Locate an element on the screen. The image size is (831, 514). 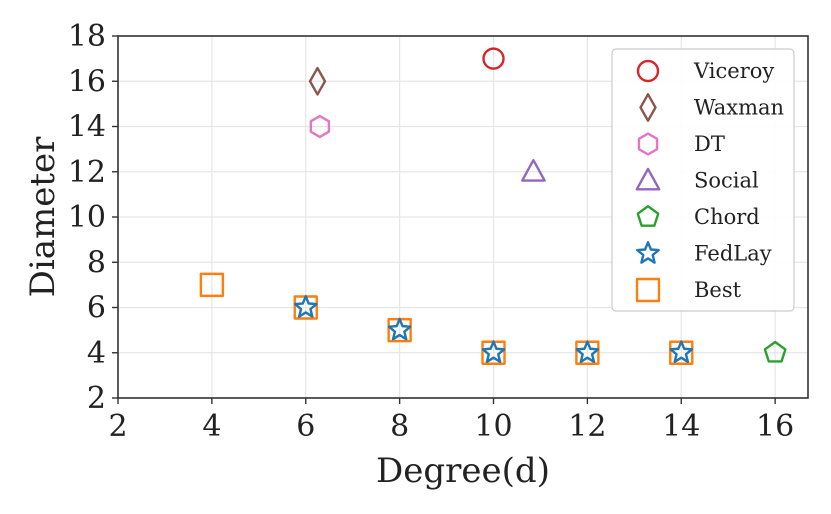
legend-item-chord: Chord is located at coordinates (698, 217).